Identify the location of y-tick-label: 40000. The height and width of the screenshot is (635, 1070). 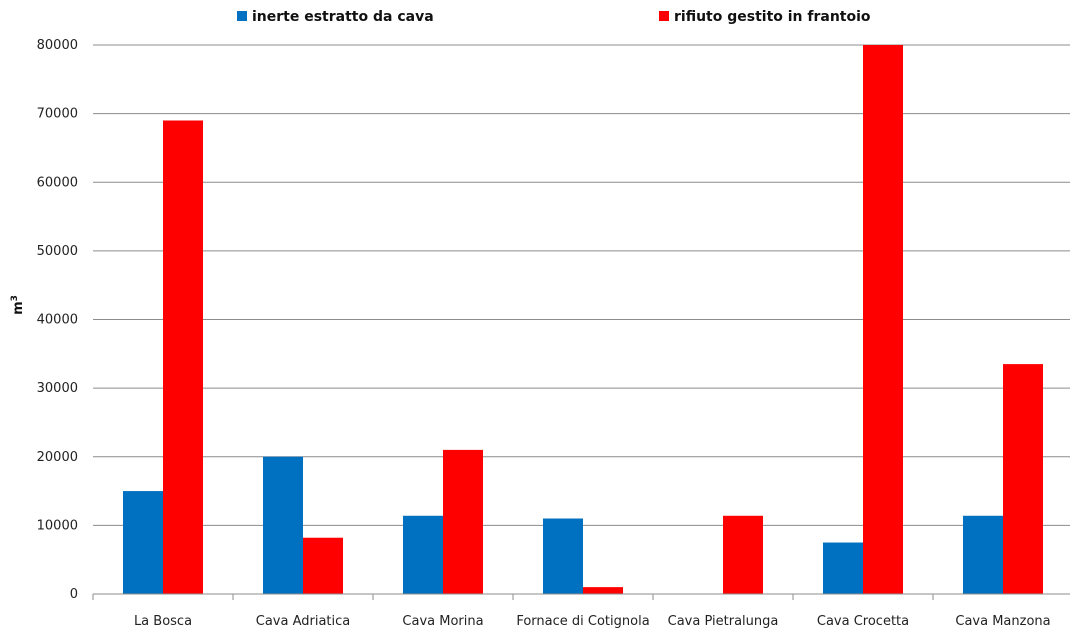
(57, 320).